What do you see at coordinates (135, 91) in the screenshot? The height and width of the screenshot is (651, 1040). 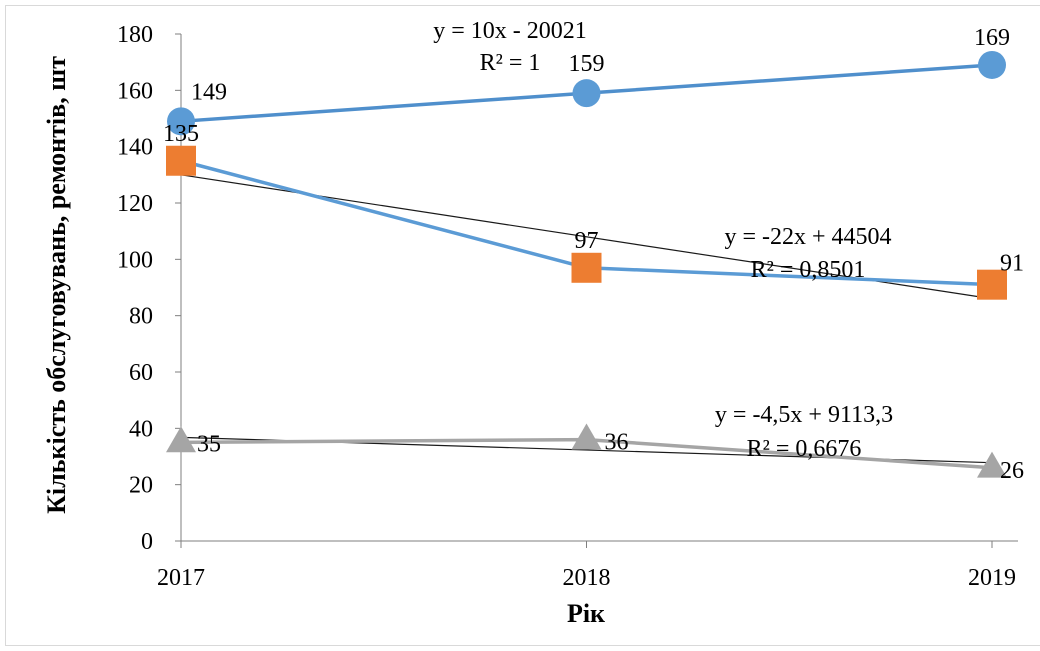 I see `y-tick-label: 160` at bounding box center [135, 91].